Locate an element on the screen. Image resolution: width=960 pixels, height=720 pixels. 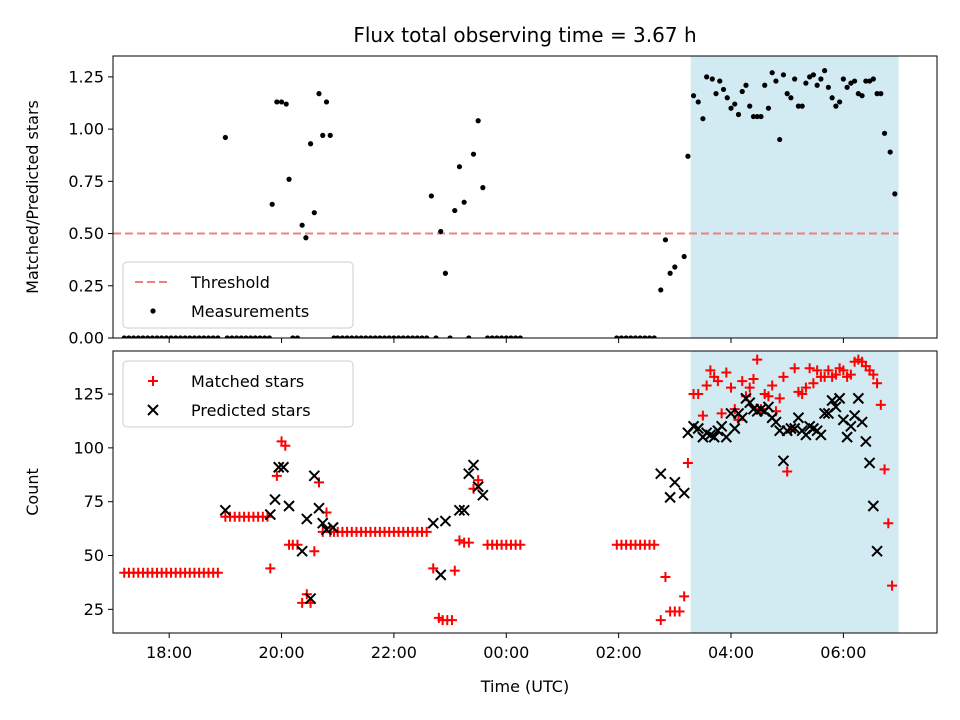
y-tick-label: 25 is located at coordinates (94, 609).